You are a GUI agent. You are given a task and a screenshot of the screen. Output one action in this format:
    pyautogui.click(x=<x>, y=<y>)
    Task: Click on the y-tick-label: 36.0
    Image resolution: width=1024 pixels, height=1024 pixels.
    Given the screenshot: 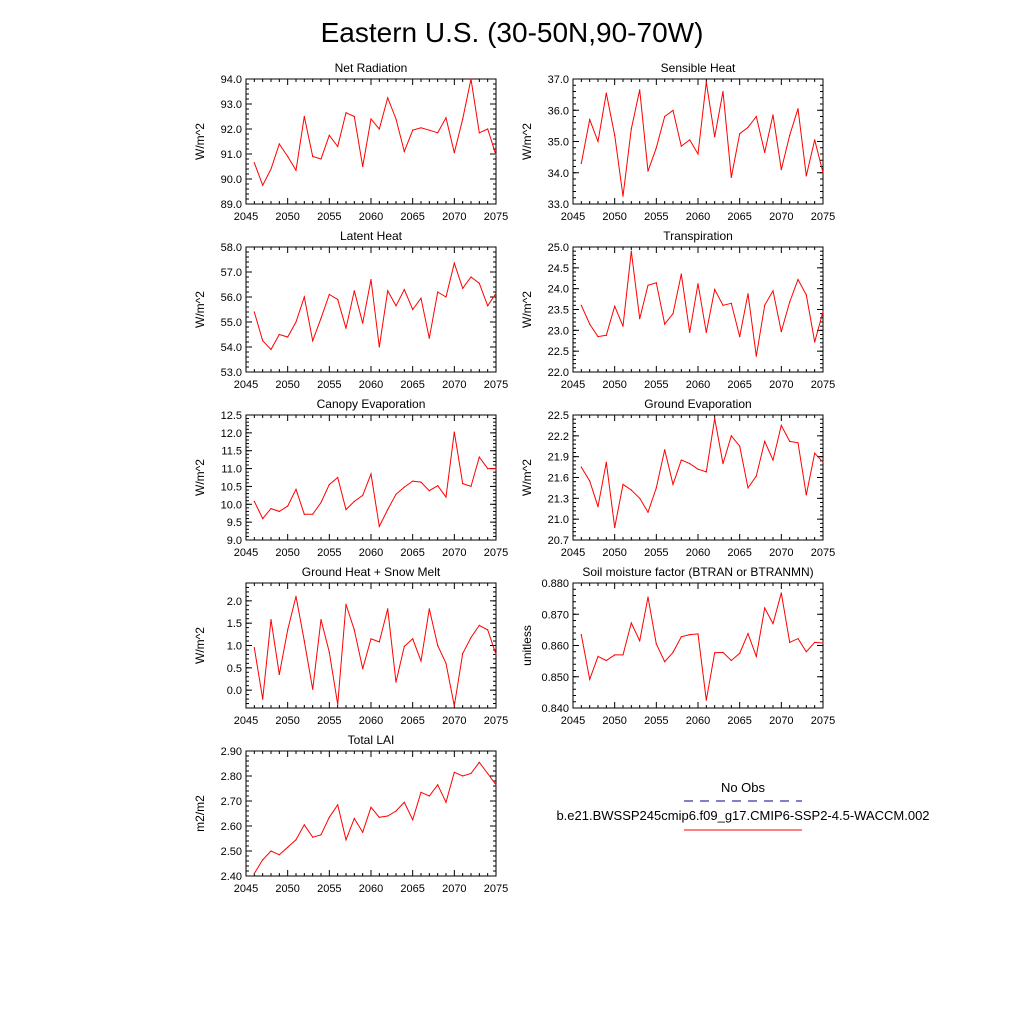 What is the action you would take?
    pyautogui.click(x=558, y=111)
    